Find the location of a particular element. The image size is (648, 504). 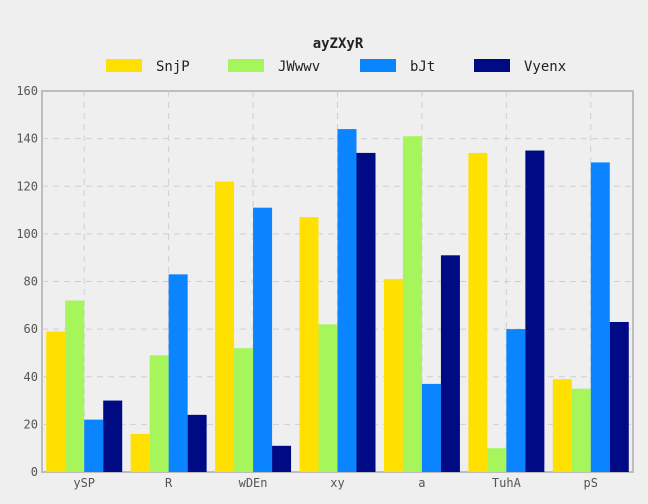

bar-Vyenx-a is located at coordinates (450, 363).